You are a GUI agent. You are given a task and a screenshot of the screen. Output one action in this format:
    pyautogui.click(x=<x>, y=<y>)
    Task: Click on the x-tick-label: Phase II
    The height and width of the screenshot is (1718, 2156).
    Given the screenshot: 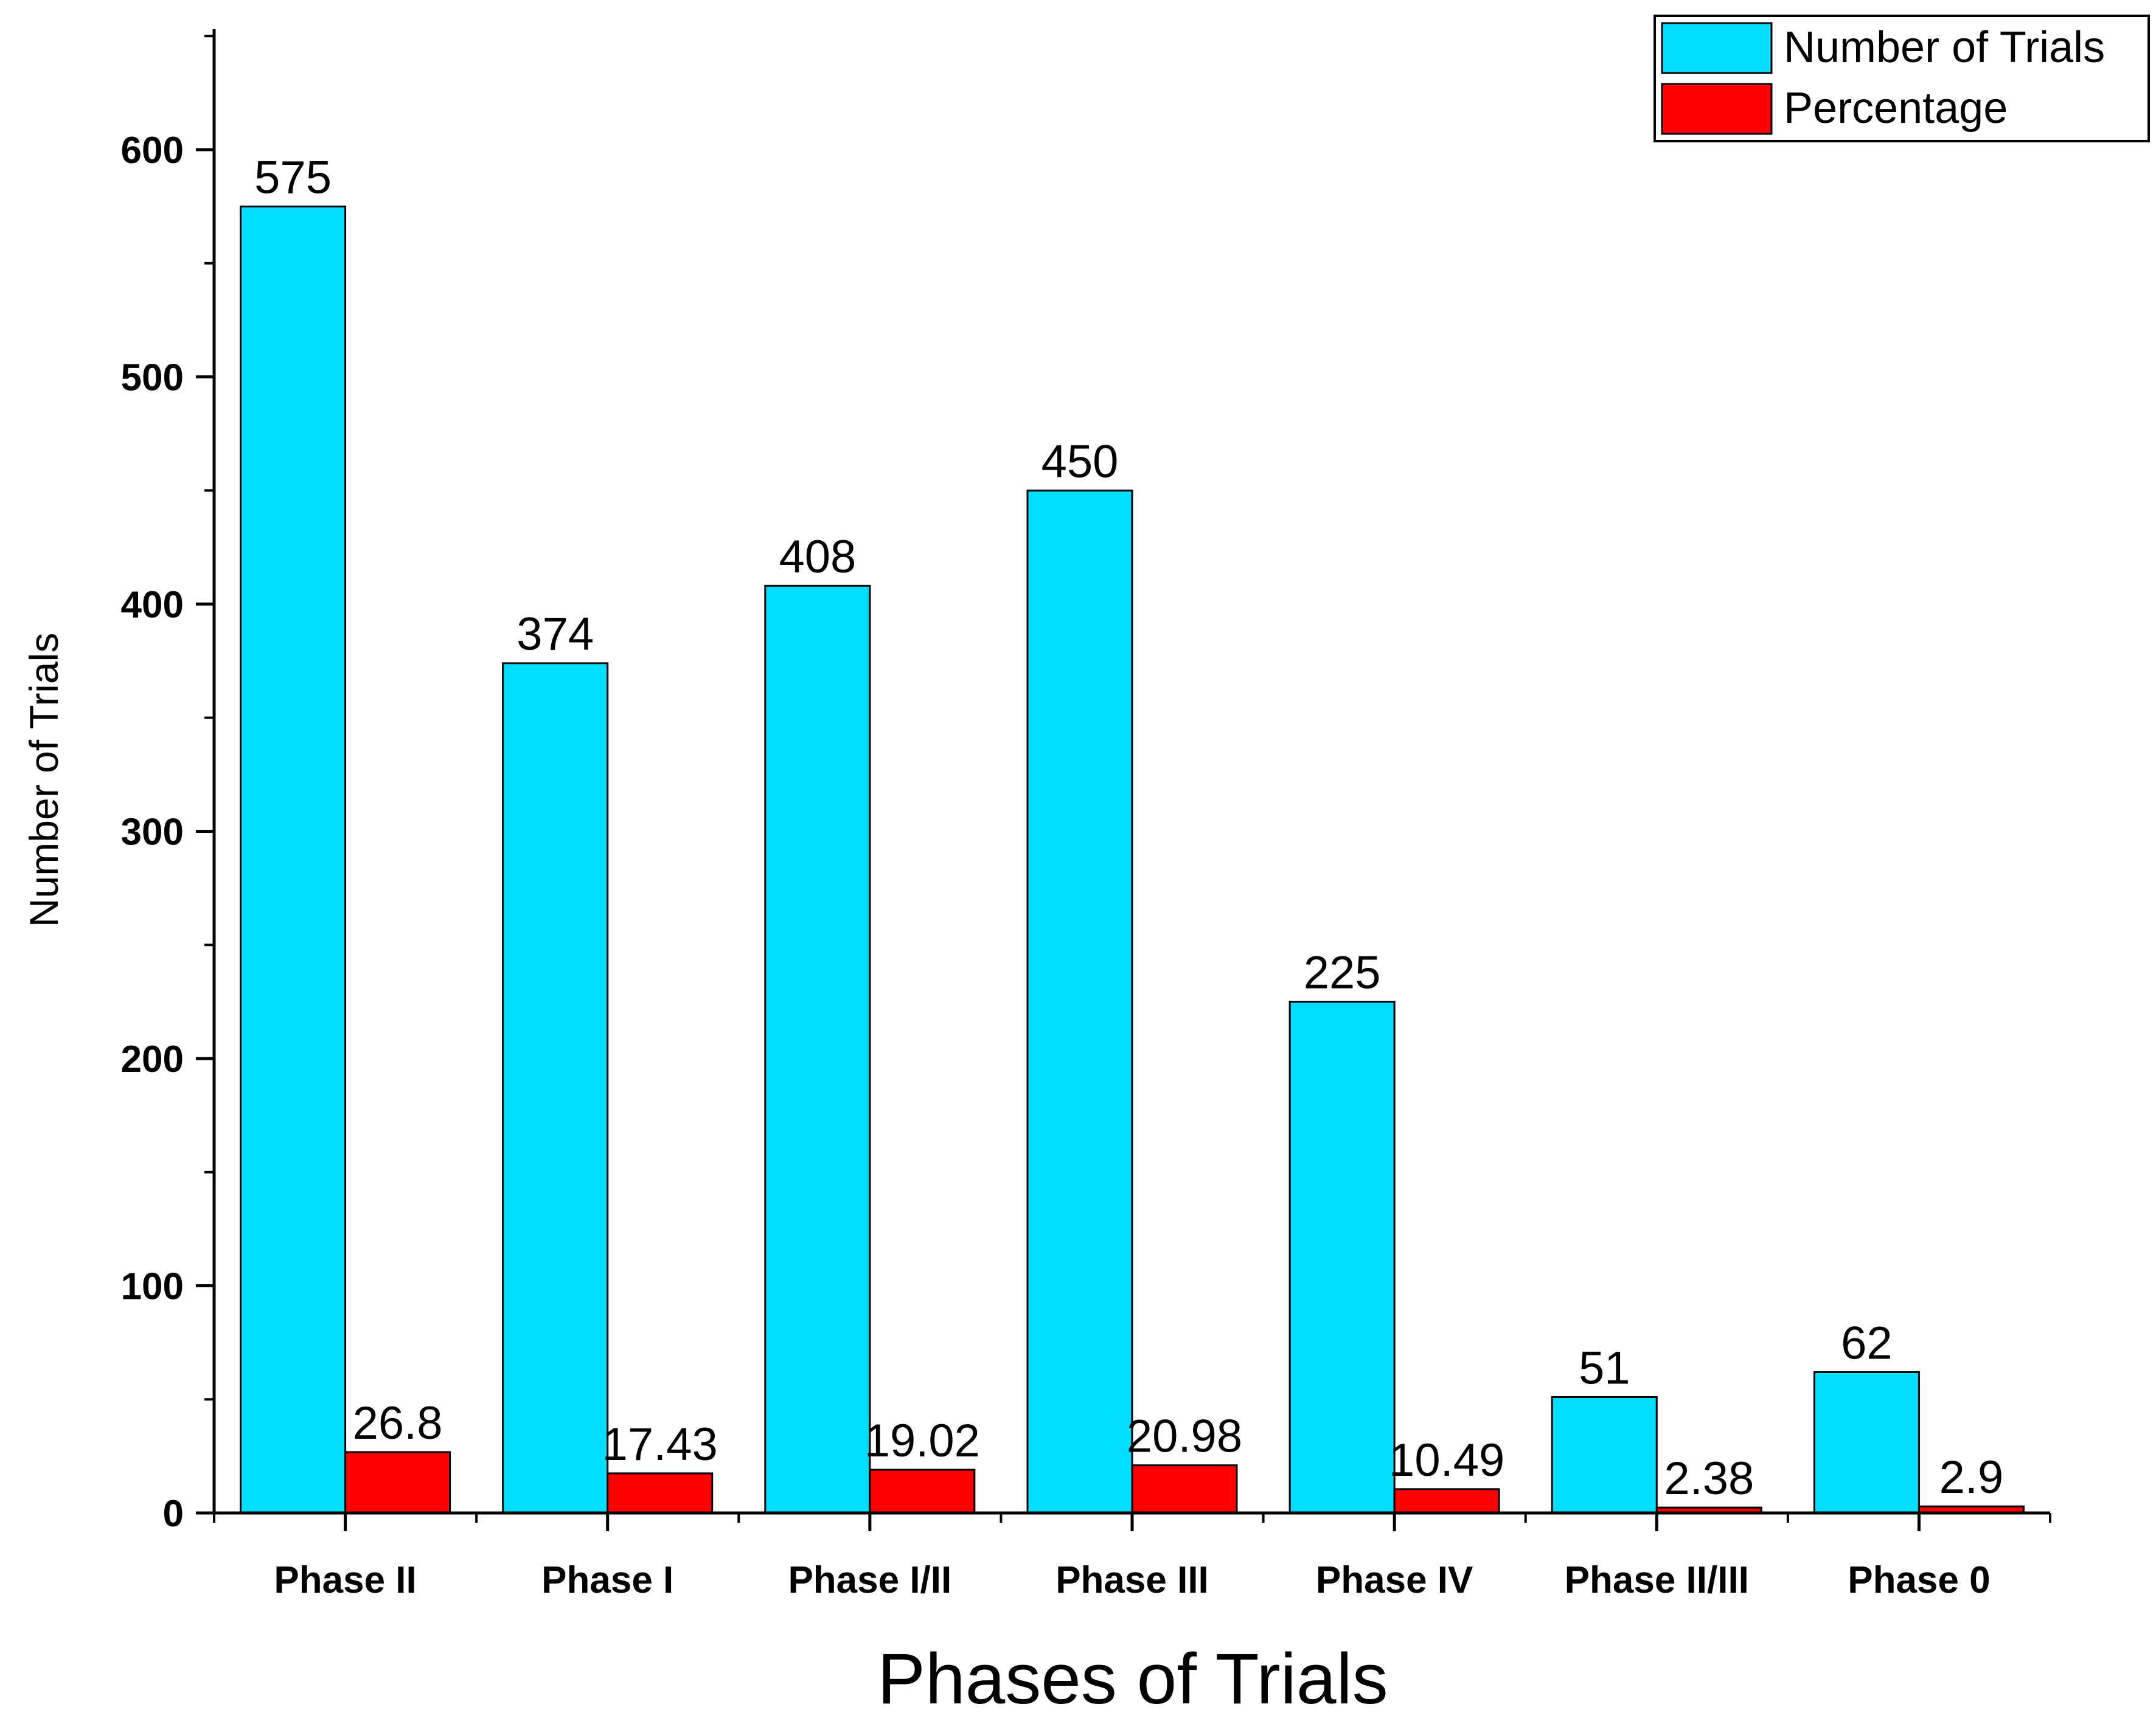 What is the action you would take?
    pyautogui.click(x=345, y=1580)
    